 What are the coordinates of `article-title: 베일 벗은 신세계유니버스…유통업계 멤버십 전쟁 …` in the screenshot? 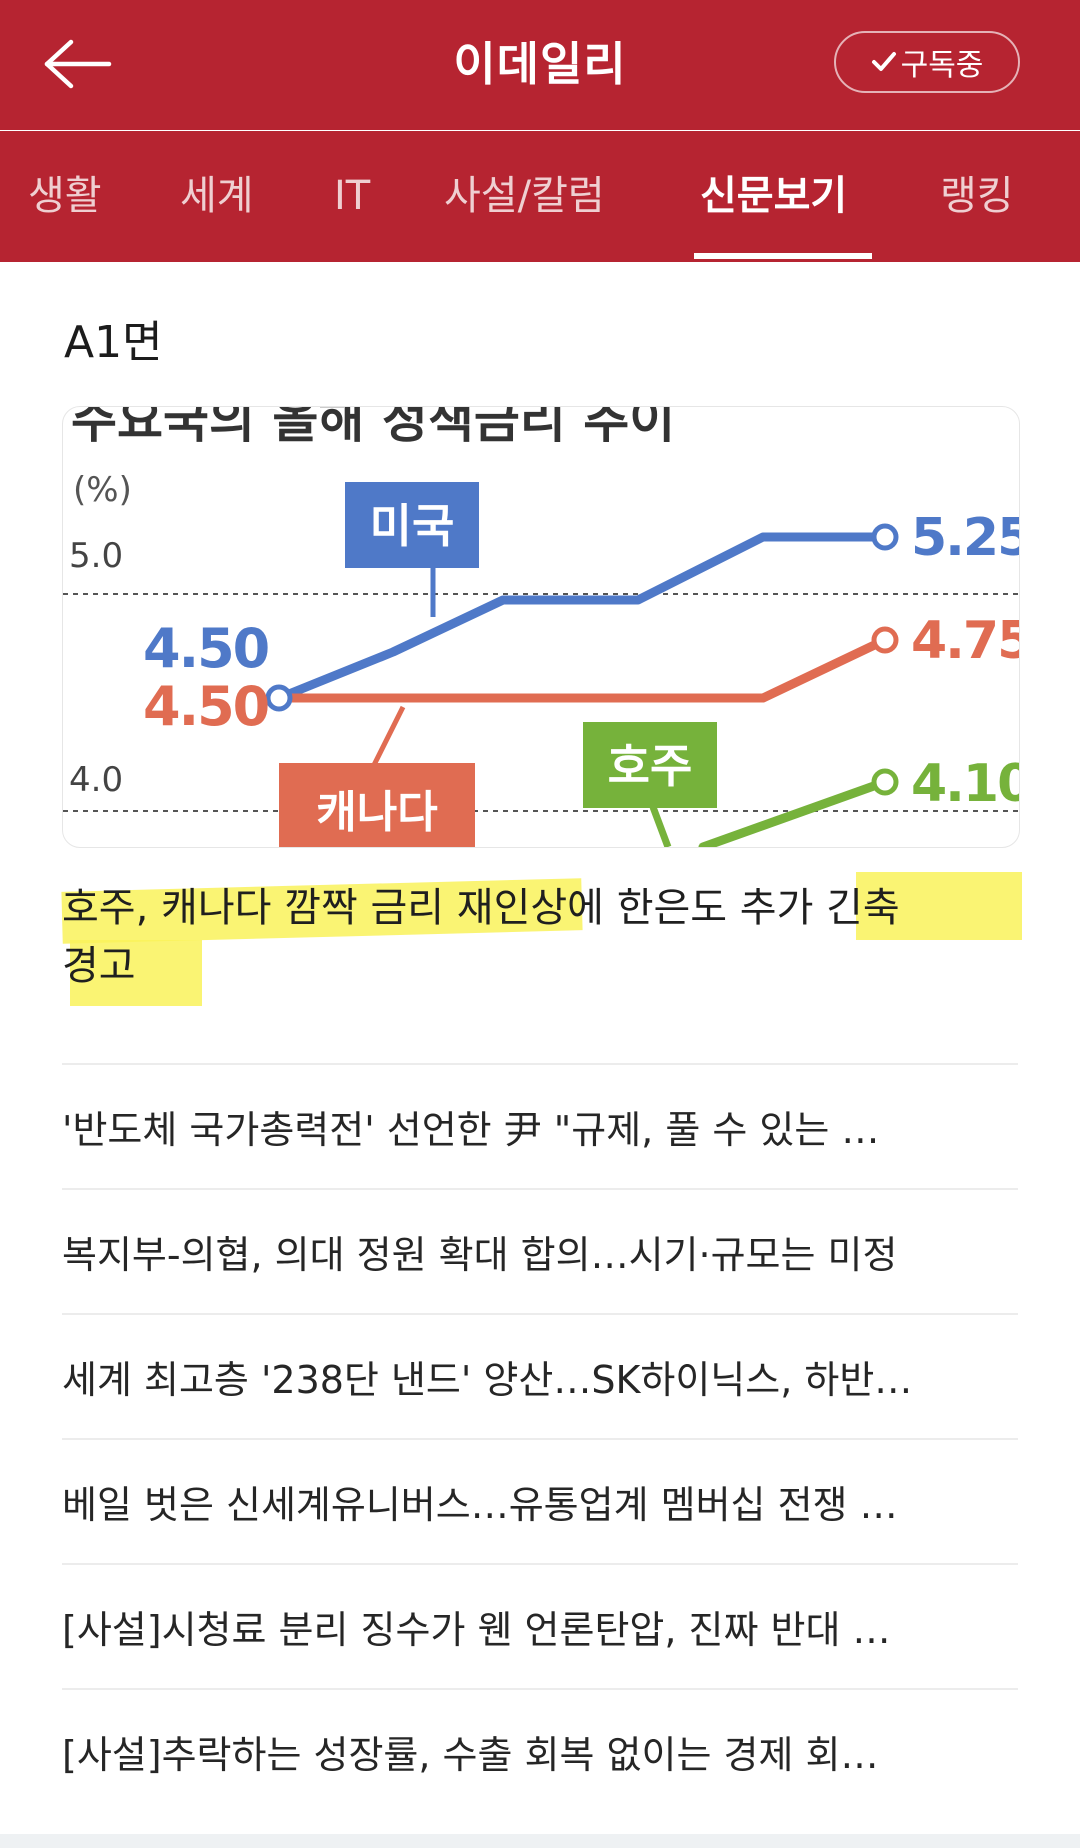 It's located at (480, 1505).